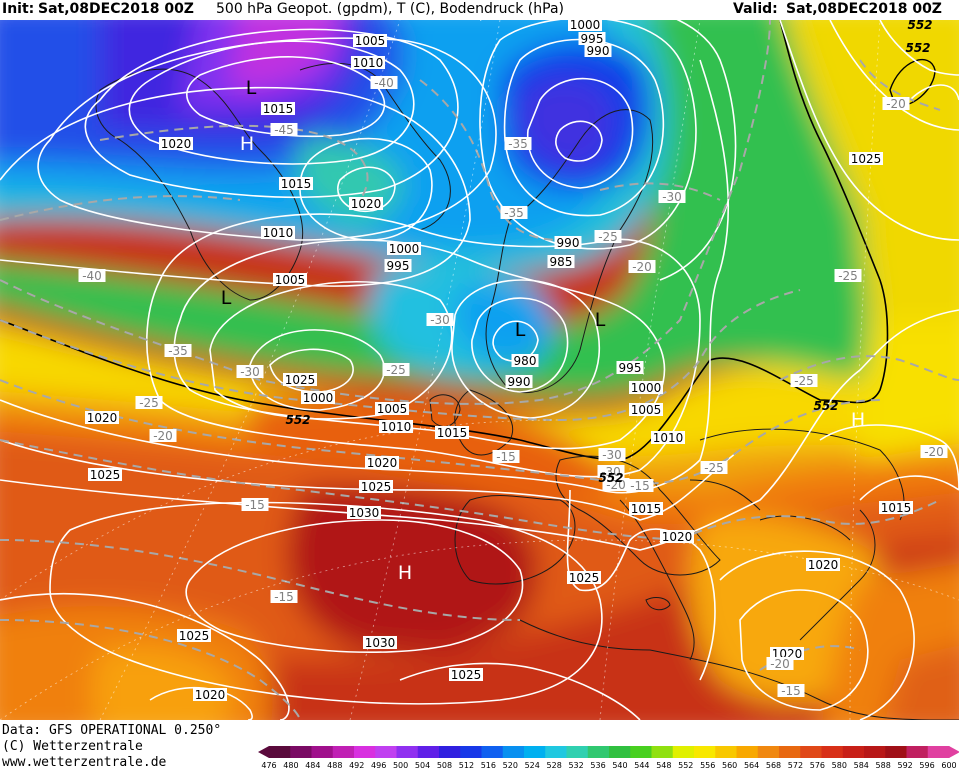  What do you see at coordinates (861, 765) in the screenshot?
I see `color-scale-label: 584` at bounding box center [861, 765].